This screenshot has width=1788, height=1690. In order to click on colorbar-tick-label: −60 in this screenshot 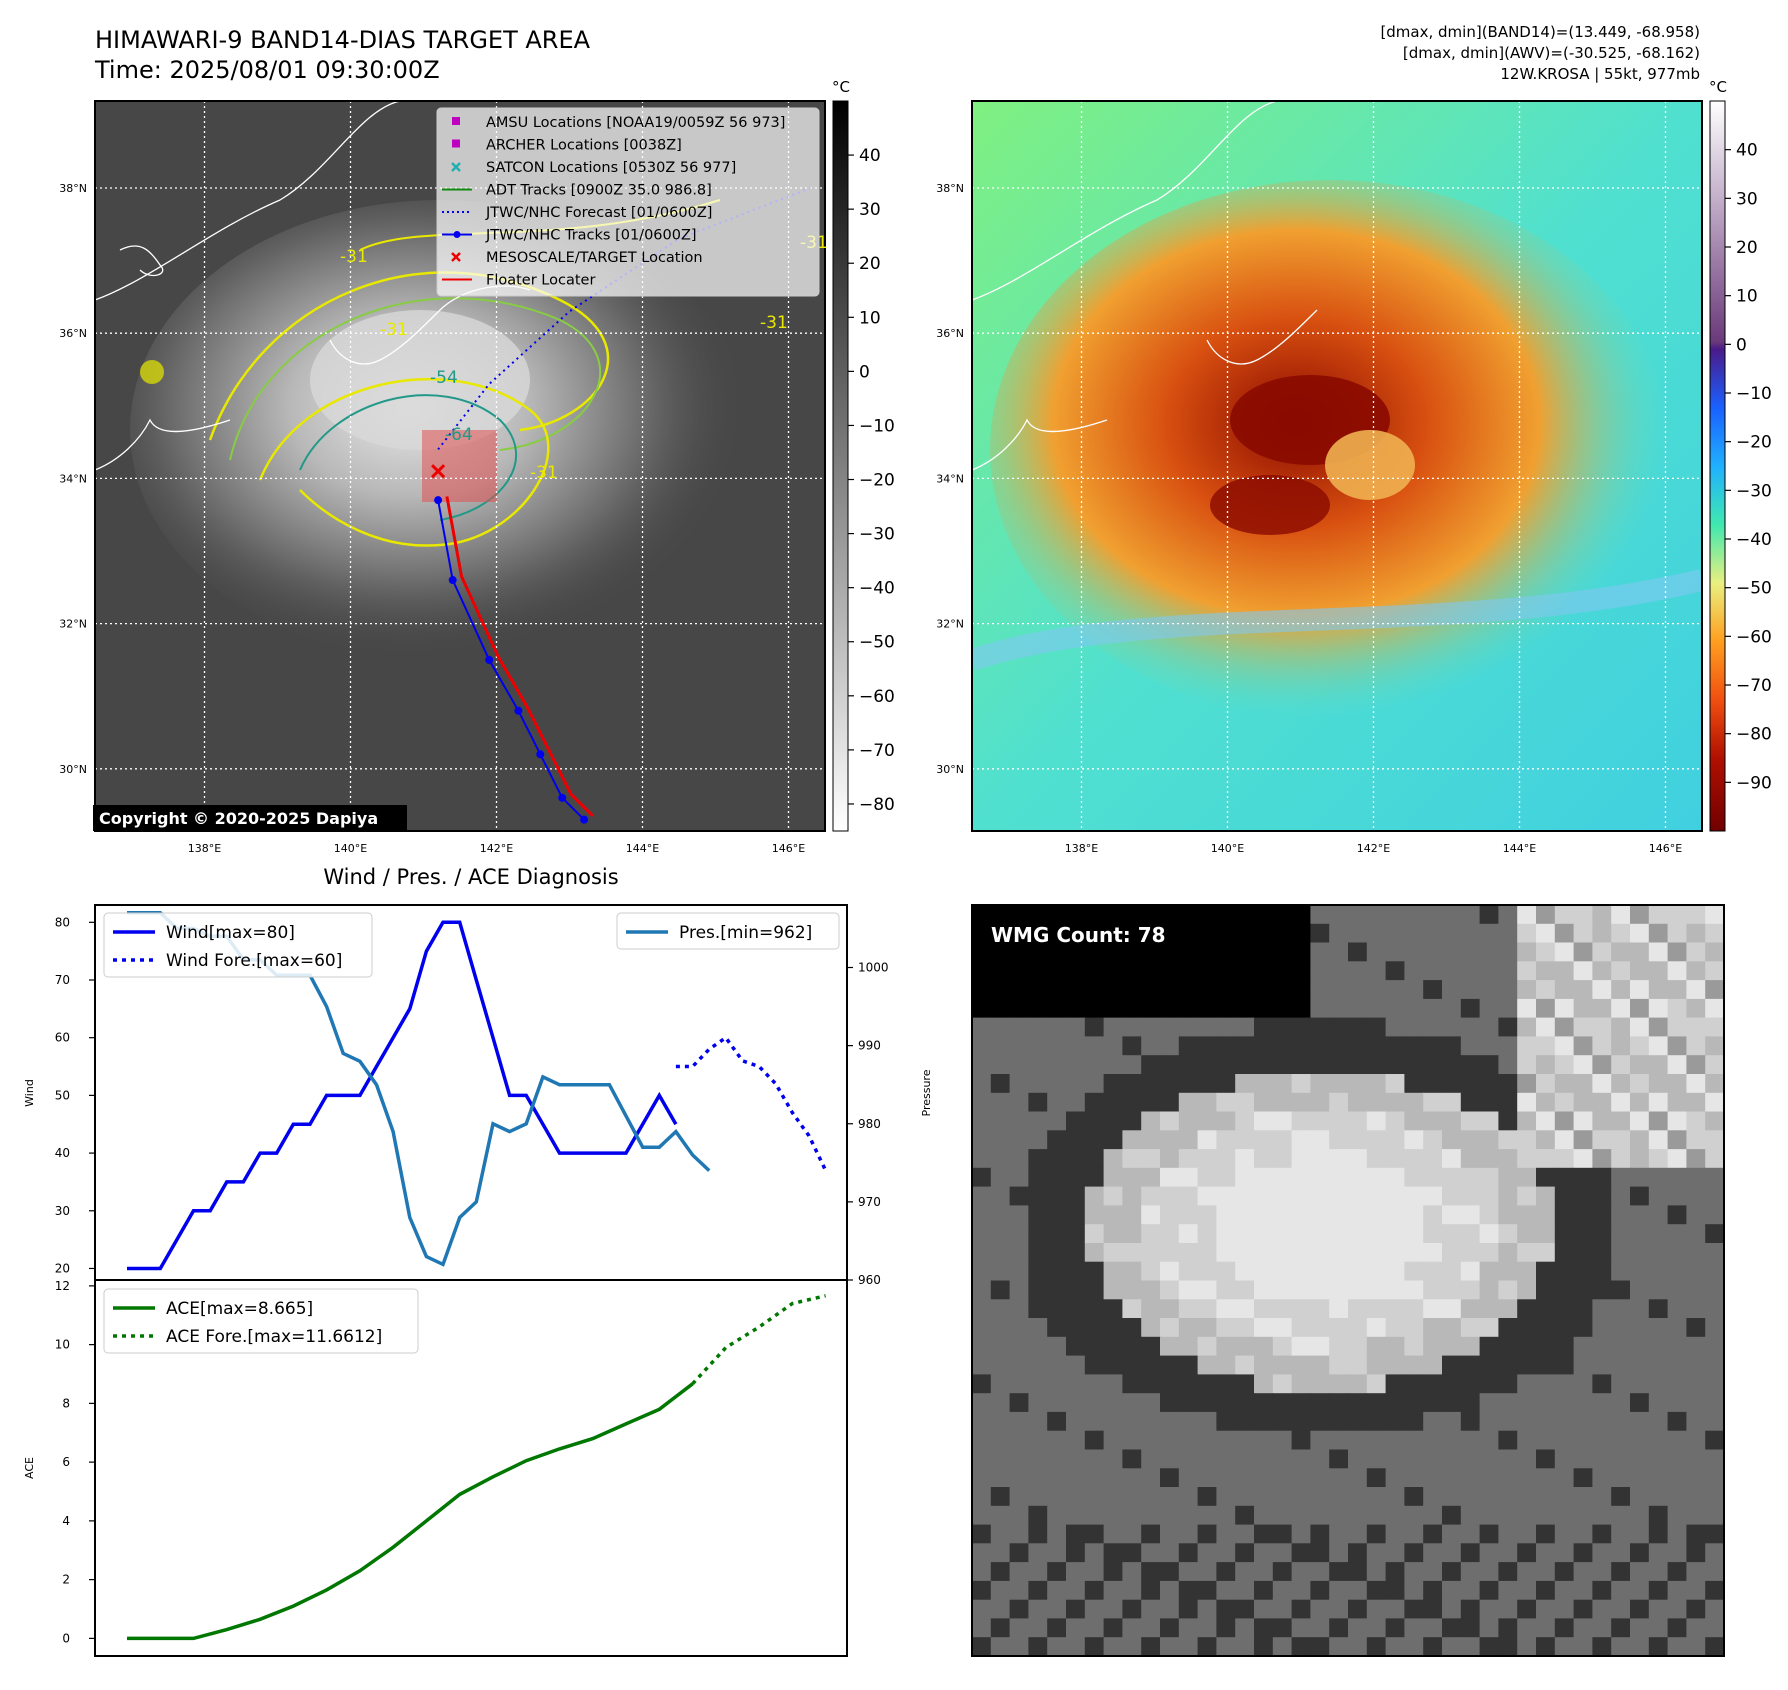, I will do `click(1754, 637)`.